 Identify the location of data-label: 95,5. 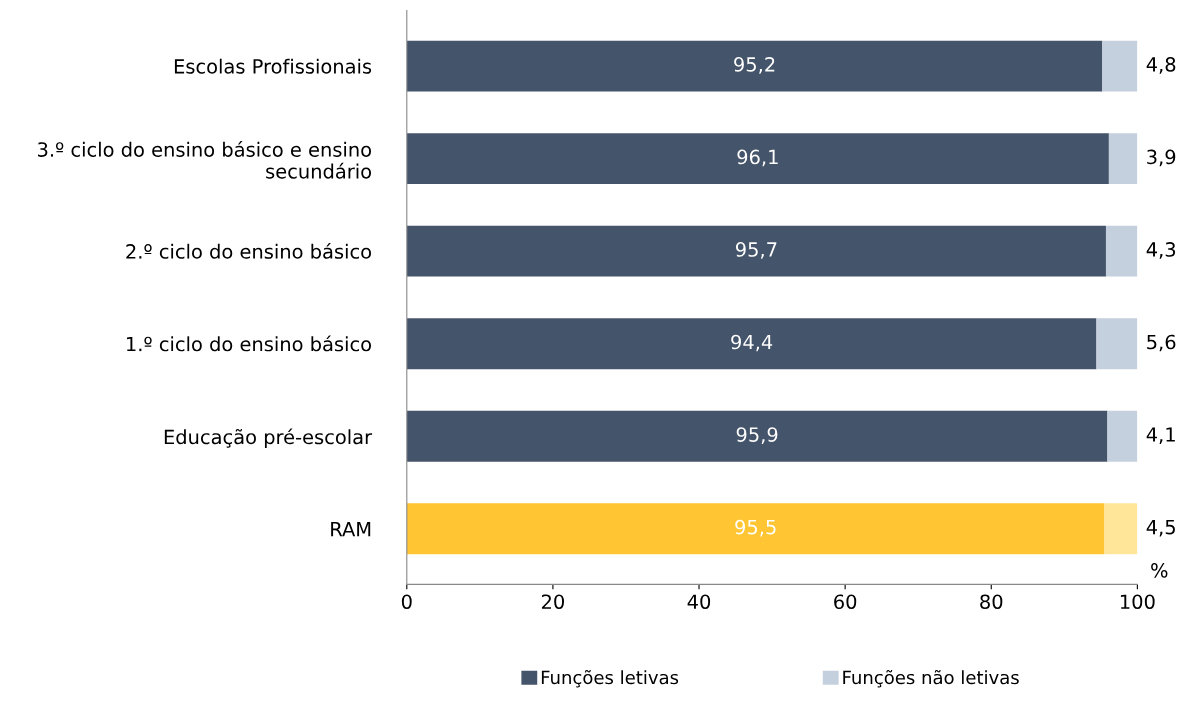
(755, 528).